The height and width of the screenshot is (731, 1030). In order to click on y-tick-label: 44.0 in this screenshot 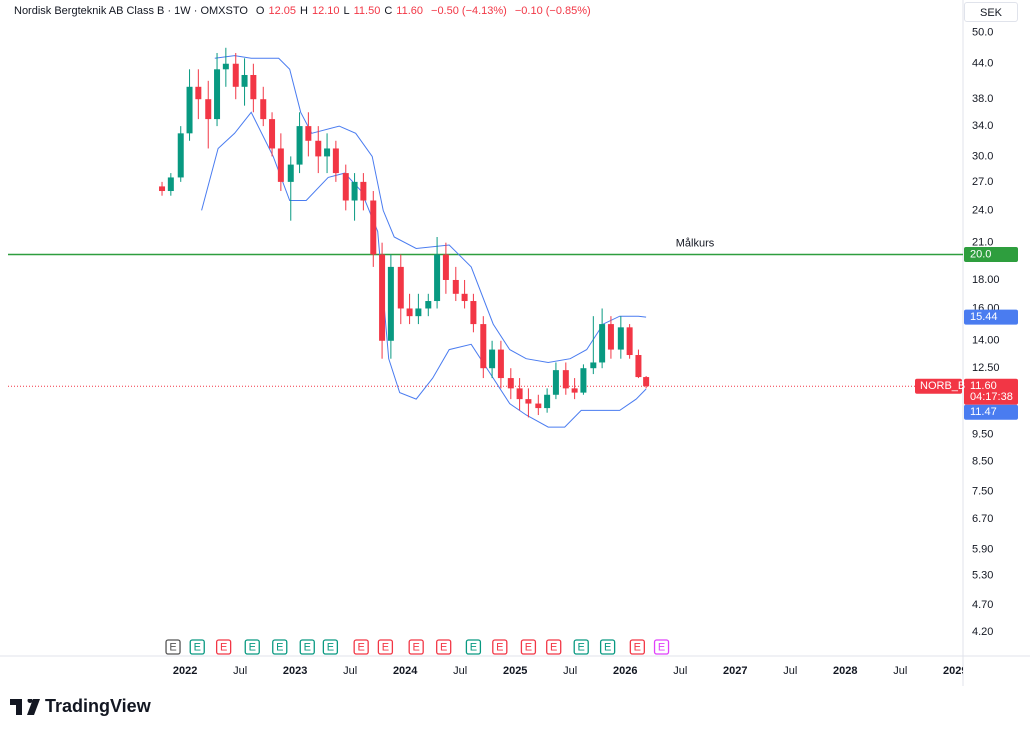, I will do `click(982, 64)`.